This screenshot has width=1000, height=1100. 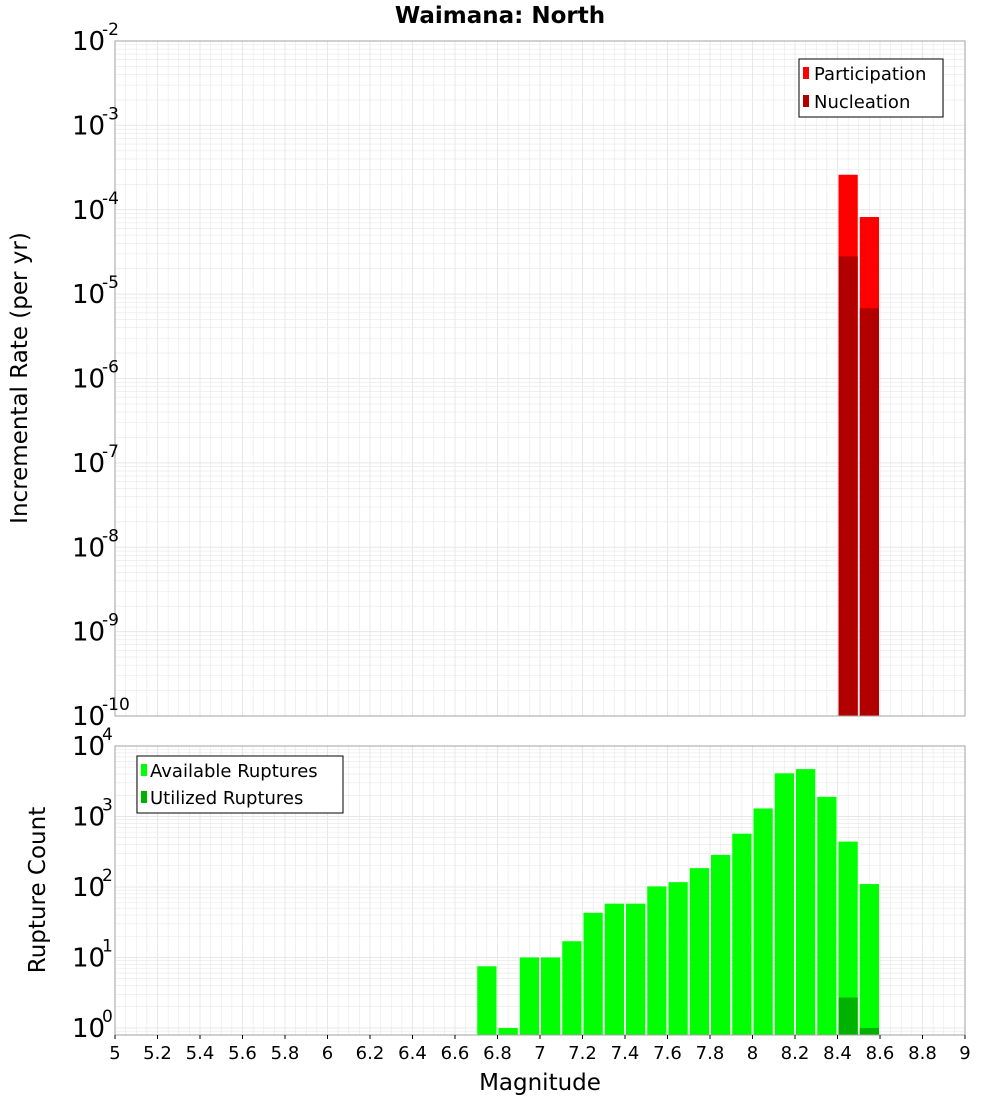 What do you see at coordinates (107, 735) in the screenshot?
I see `y-tick-exponent: 4` at bounding box center [107, 735].